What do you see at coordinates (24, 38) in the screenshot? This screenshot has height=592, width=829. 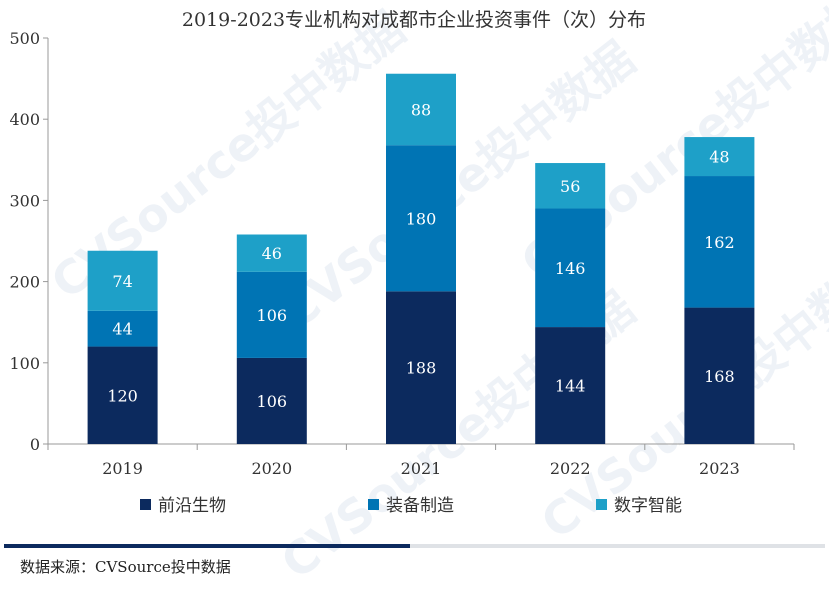 I see `y-tick-label: 500` at bounding box center [24, 38].